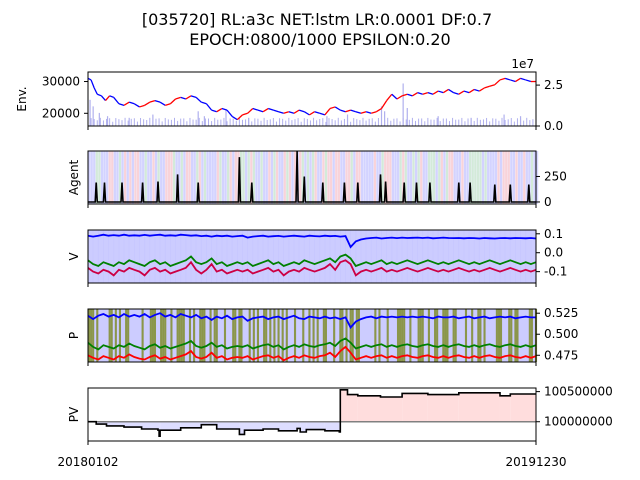 Image resolution: width=640 pixels, height=480 pixels. What do you see at coordinates (87, 462) in the screenshot?
I see `x-axis-start-label: 20180102` at bounding box center [87, 462].